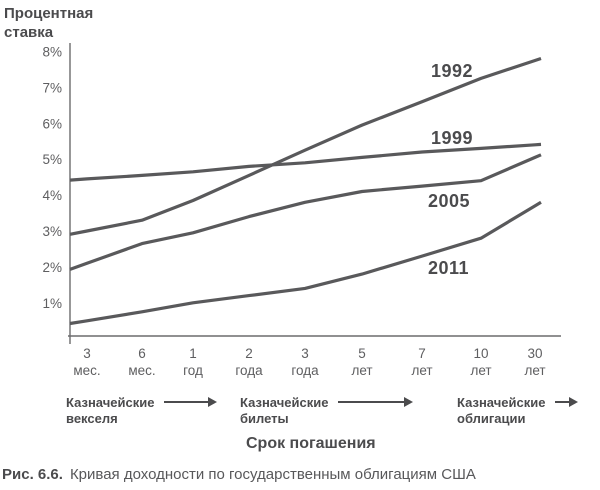 Image resolution: width=600 pixels, height=490 pixels. I want to click on series-label-2011: 2011, so click(448, 268).